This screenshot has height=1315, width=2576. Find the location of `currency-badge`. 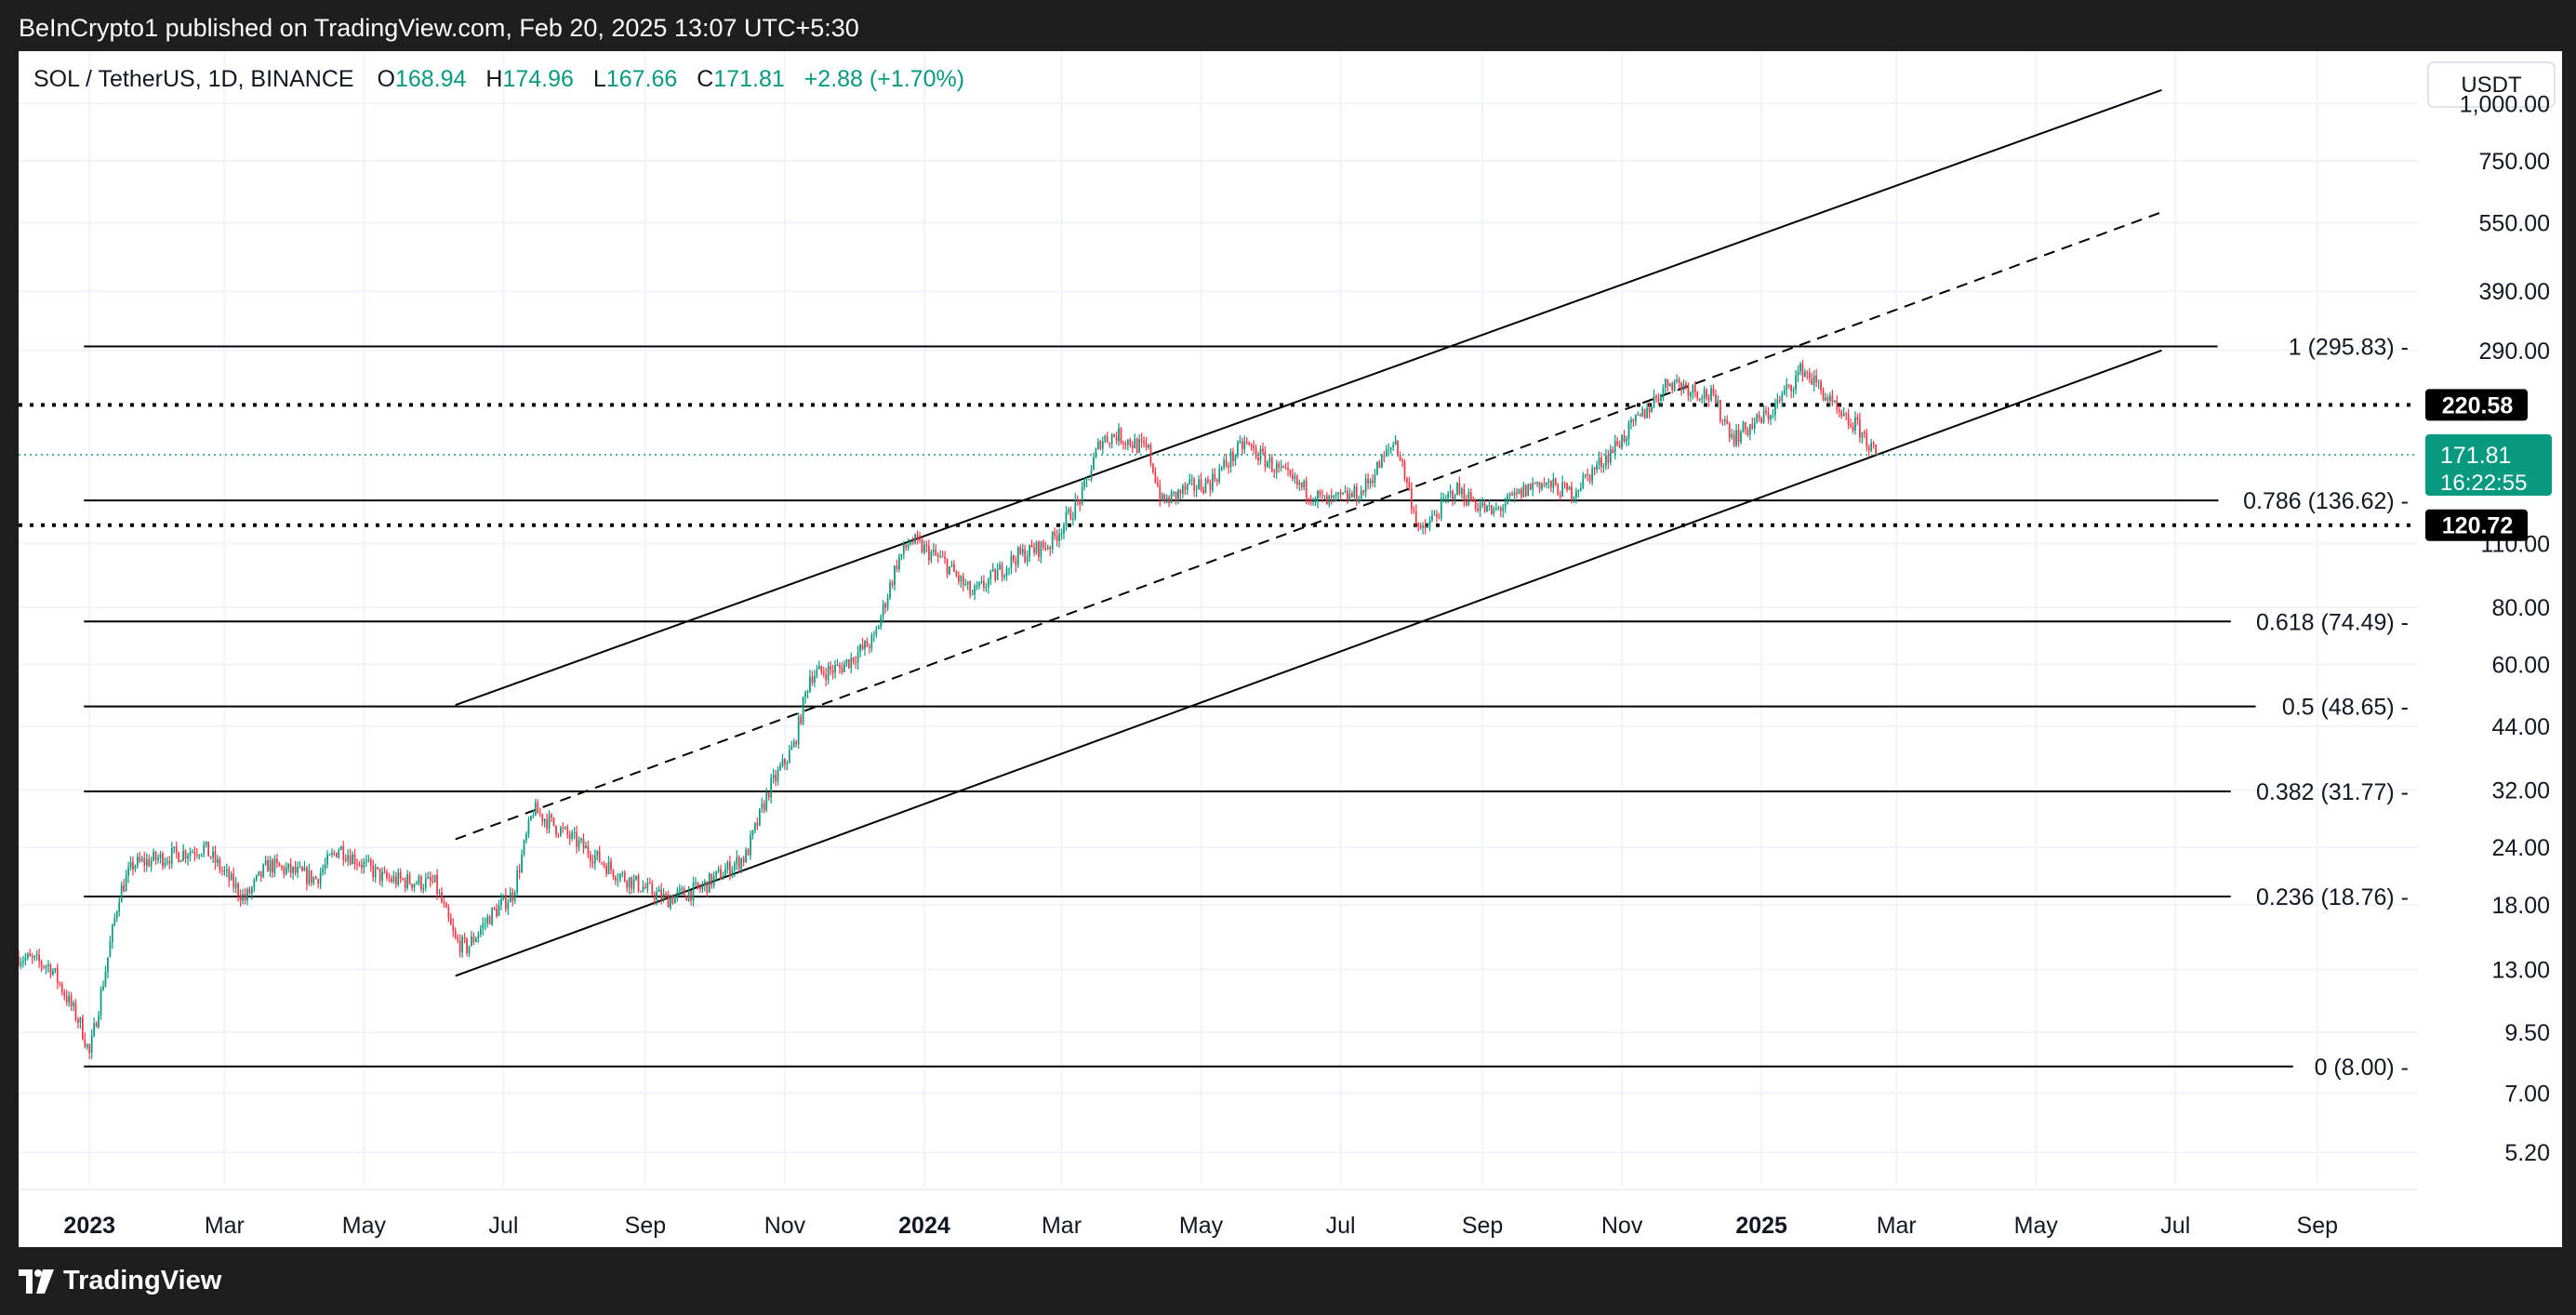

currency-badge is located at coordinates (2491, 84).